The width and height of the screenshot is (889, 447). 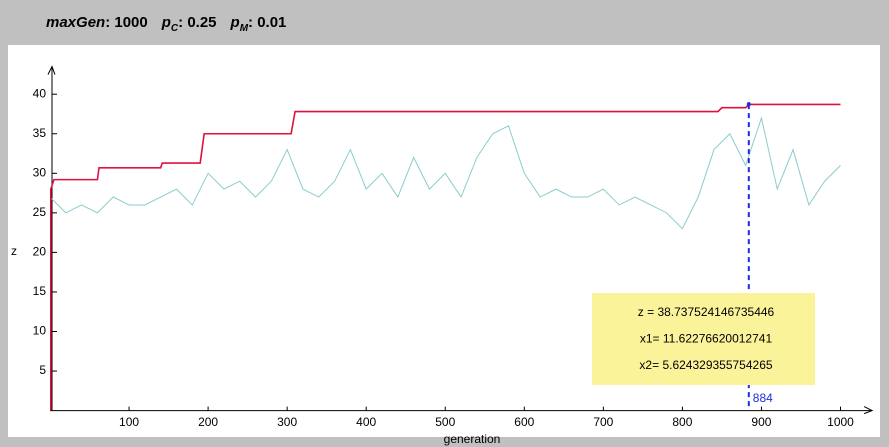 I want to click on x-tick-label: 500, so click(x=445, y=422).